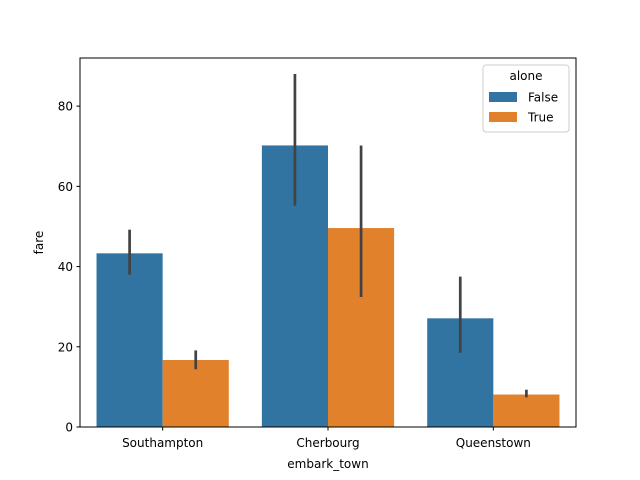  Describe the element at coordinates (65, 267) in the screenshot. I see `y-tick-label: 40` at that location.